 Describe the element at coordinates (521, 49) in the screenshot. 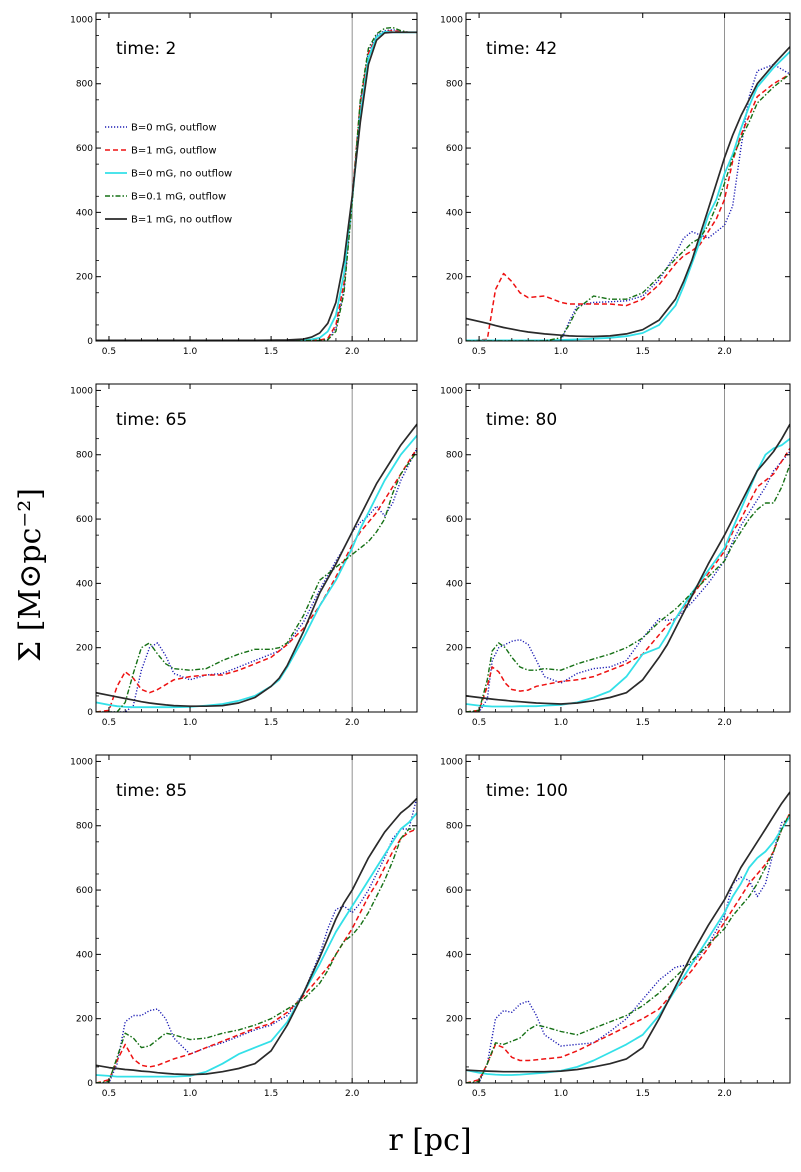

I see `panel-time-label: time: 42` at that location.